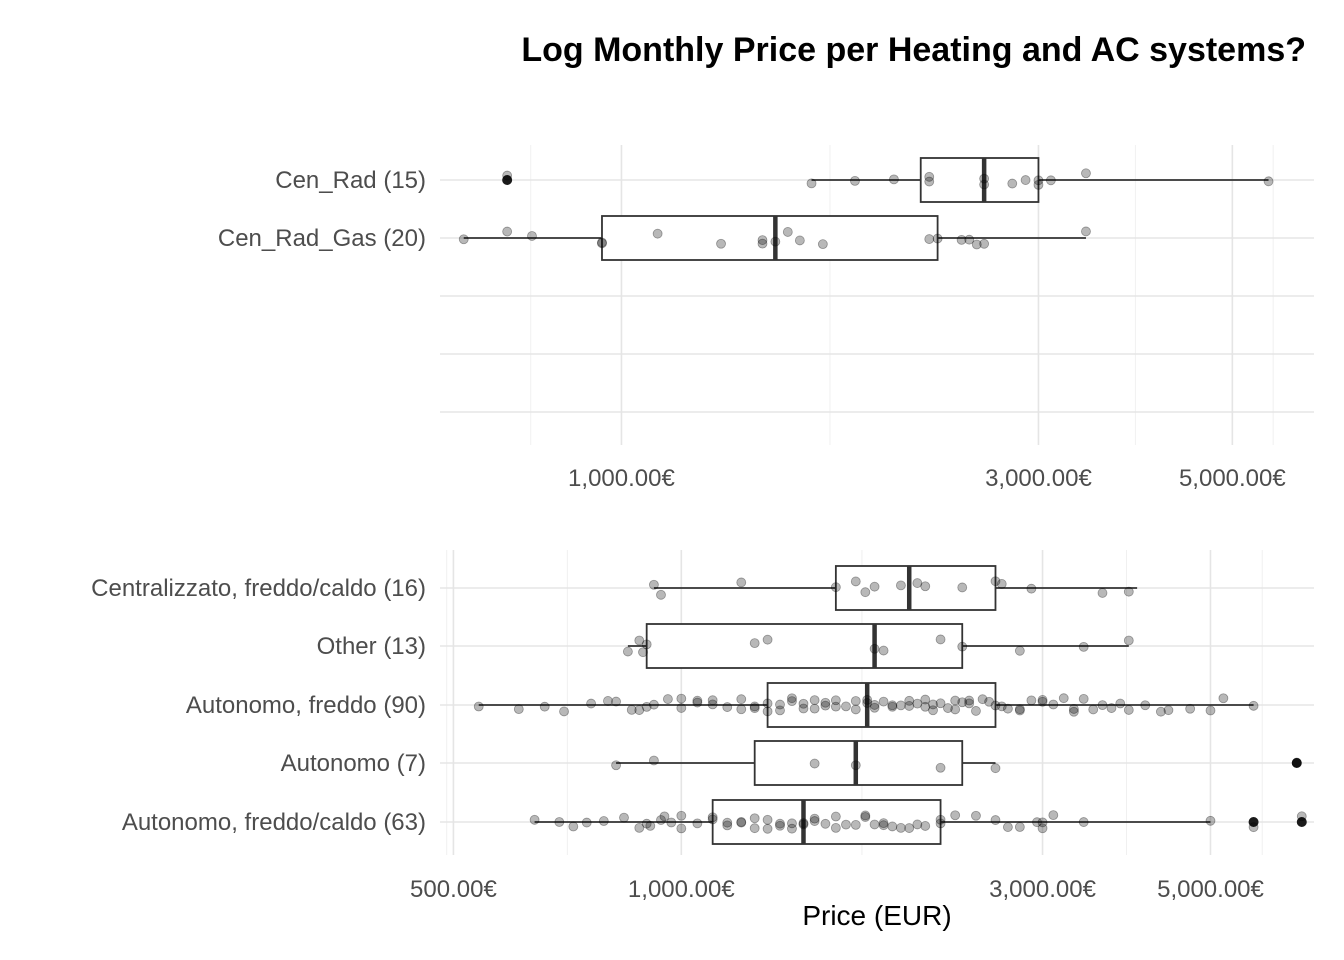 This screenshot has height=960, width=1344. I want to click on x-tick-label: 1,000.00€, so click(681, 889).